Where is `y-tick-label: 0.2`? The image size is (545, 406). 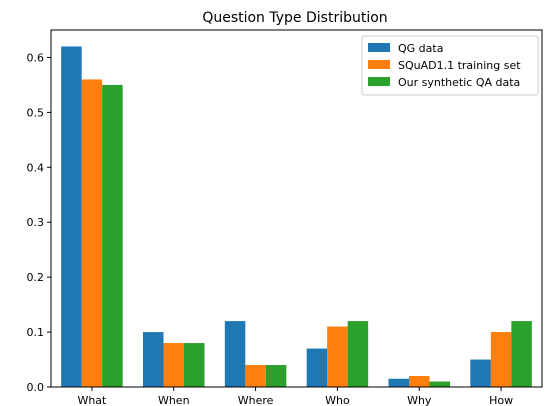
y-tick-label: 0.2 is located at coordinates (36, 277).